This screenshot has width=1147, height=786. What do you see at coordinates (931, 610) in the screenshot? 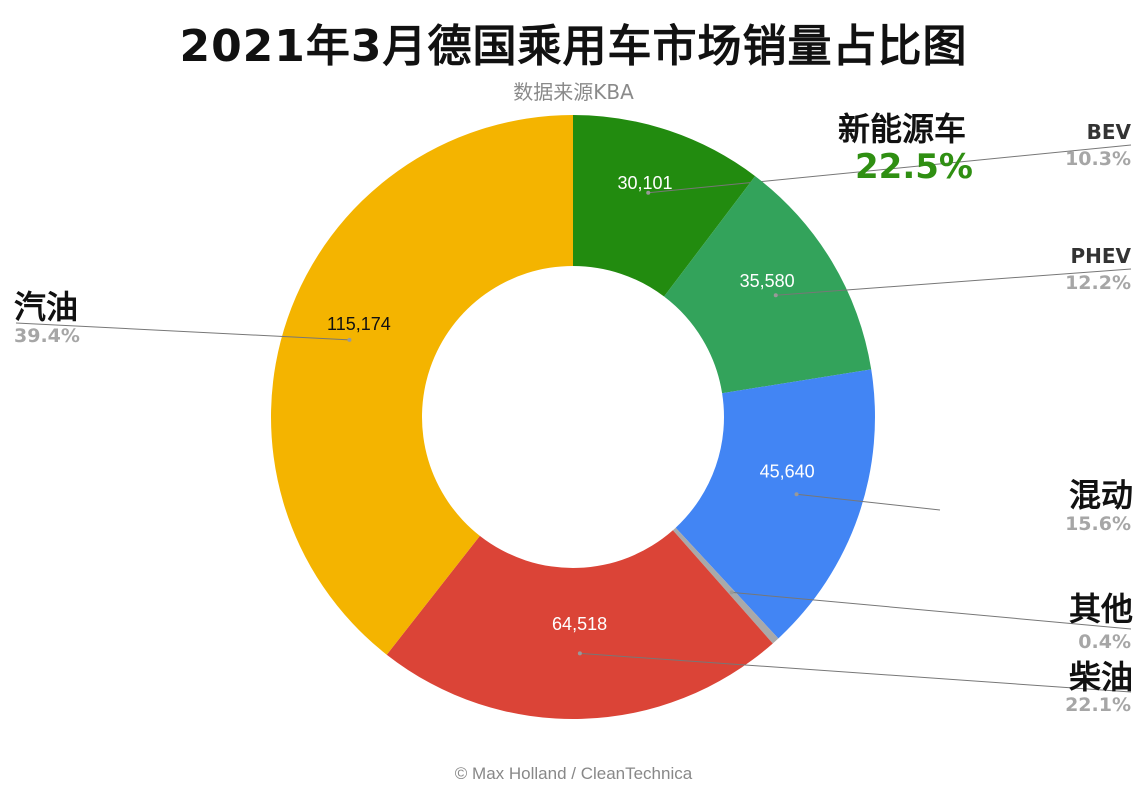
I see `leader-line-other` at bounding box center [931, 610].